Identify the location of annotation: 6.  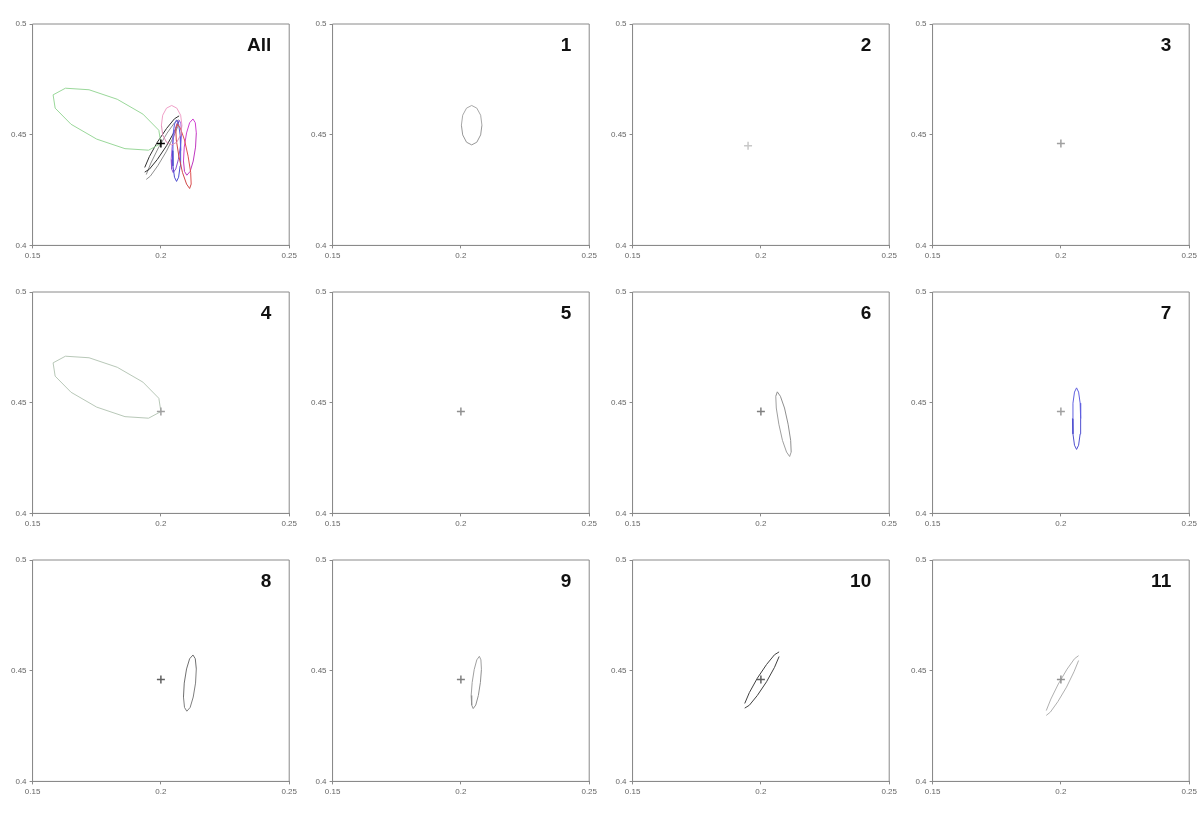
(866, 312).